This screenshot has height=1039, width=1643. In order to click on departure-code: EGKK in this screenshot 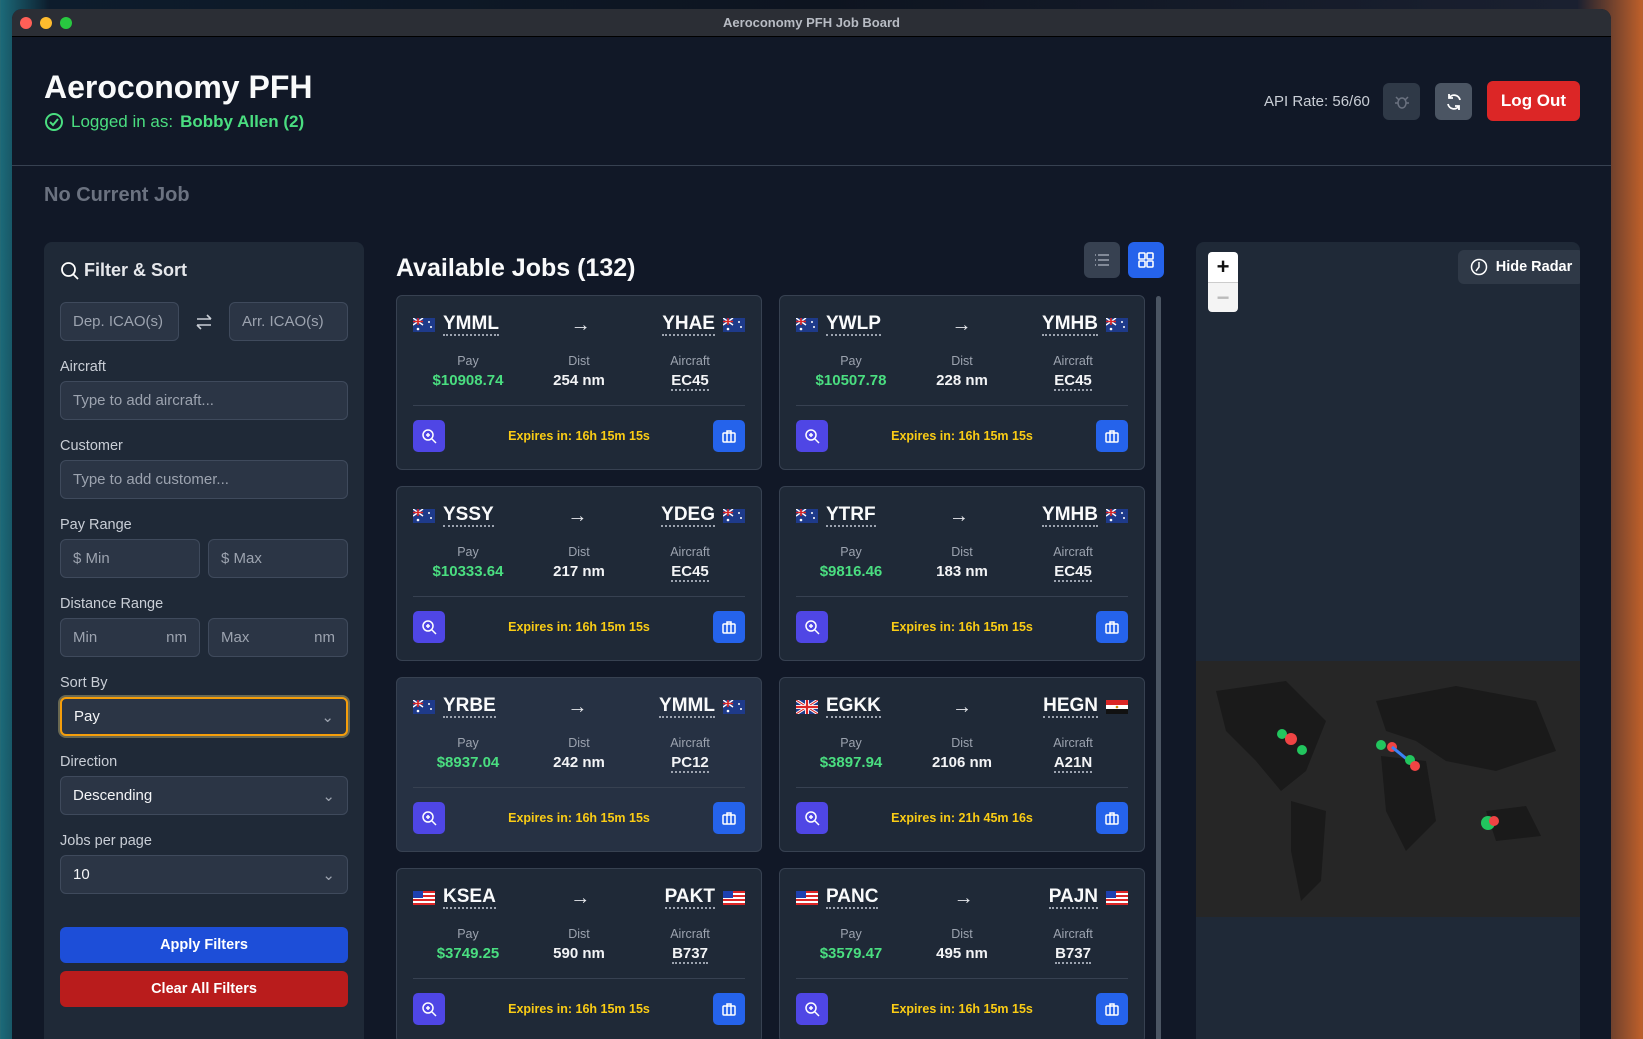, I will do `click(853, 706)`.